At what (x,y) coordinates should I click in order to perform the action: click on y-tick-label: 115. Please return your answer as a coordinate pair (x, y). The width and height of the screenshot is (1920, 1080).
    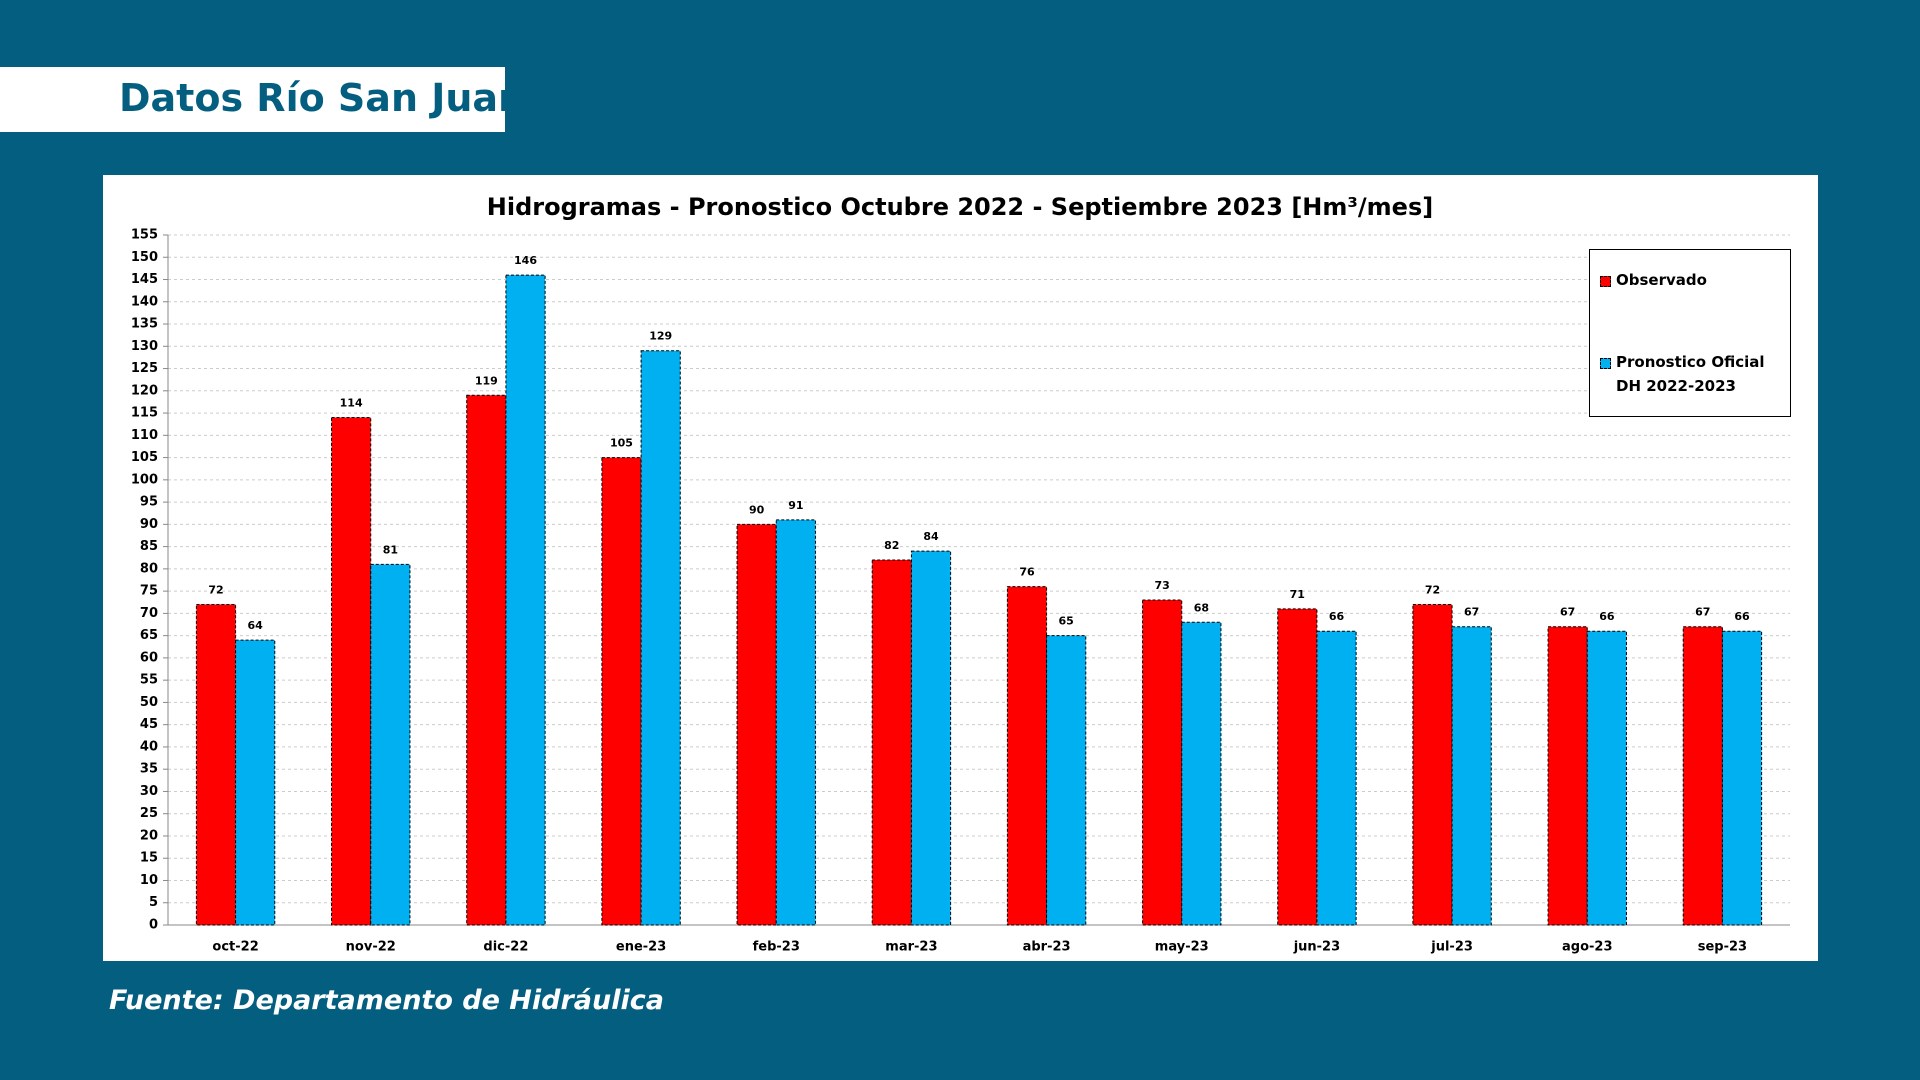
    Looking at the image, I should click on (144, 413).